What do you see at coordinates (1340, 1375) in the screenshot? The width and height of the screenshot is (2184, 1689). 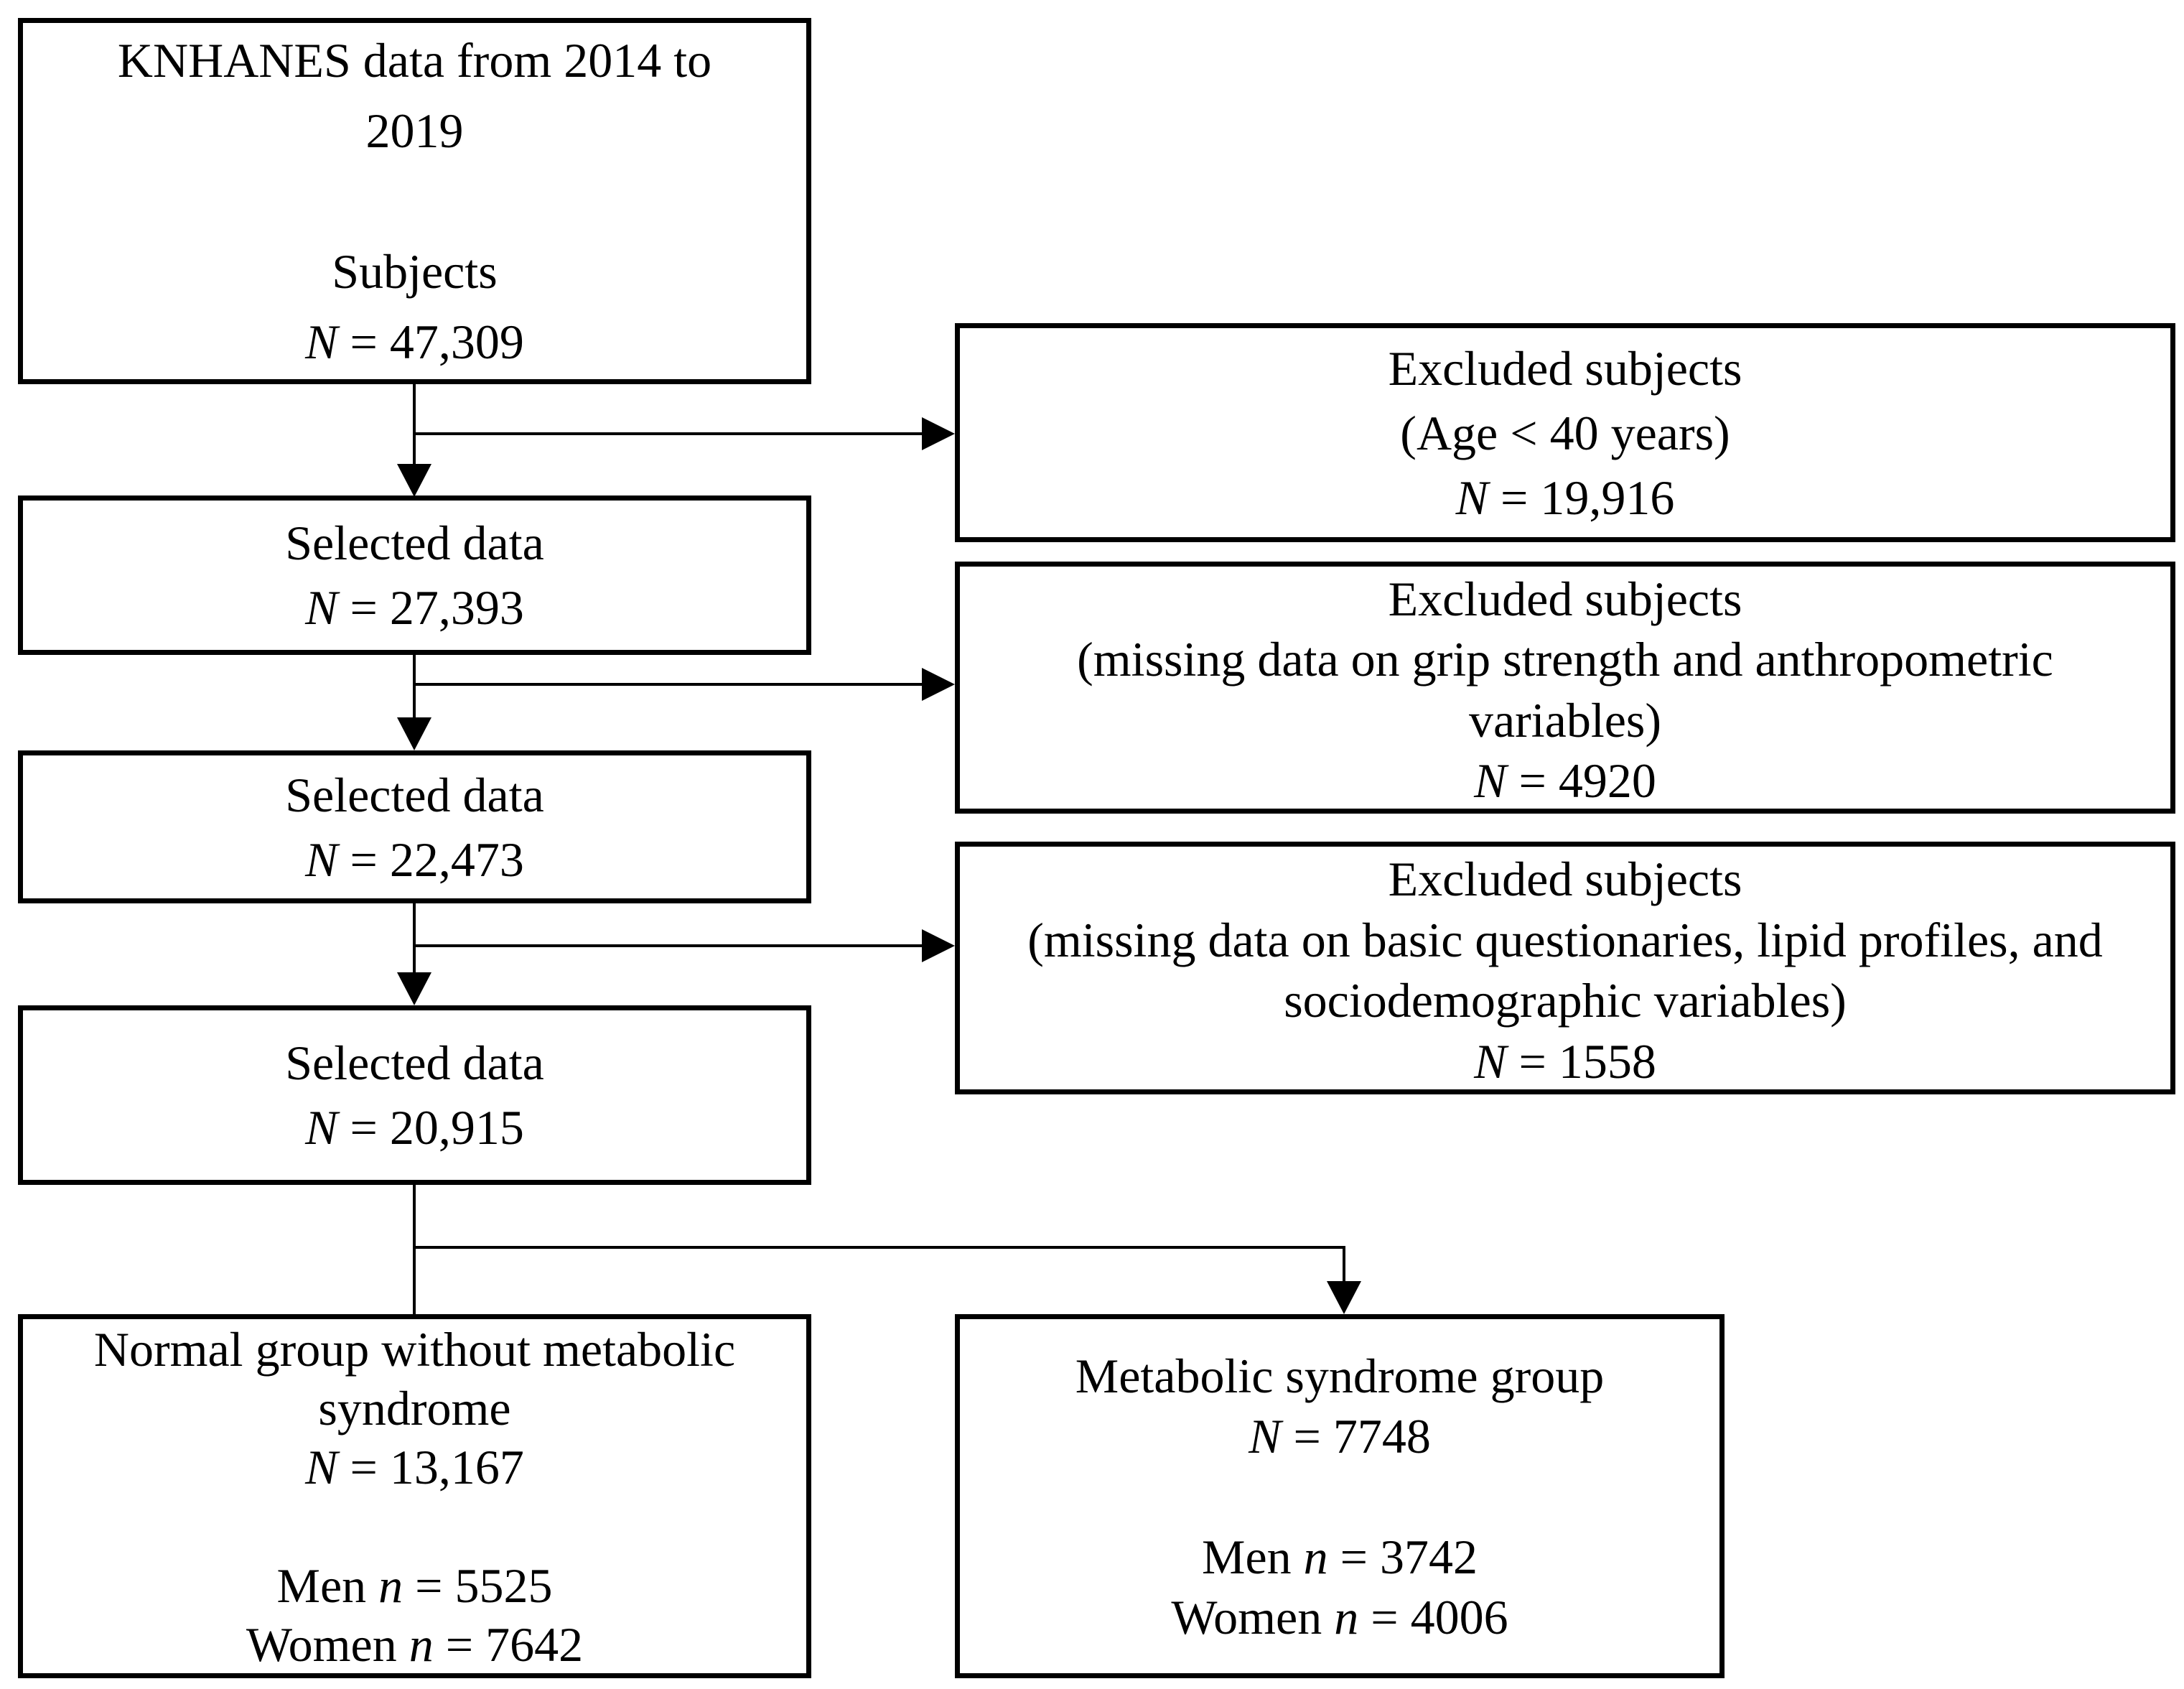 I see `mets-group-title: Metabolic syndrome group` at bounding box center [1340, 1375].